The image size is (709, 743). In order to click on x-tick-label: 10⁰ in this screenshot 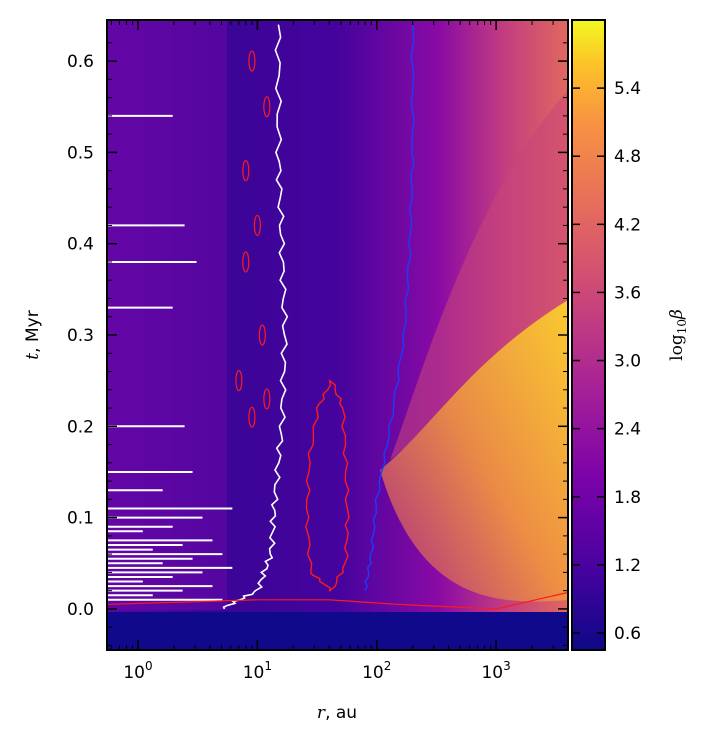, I will do `click(137, 671)`.